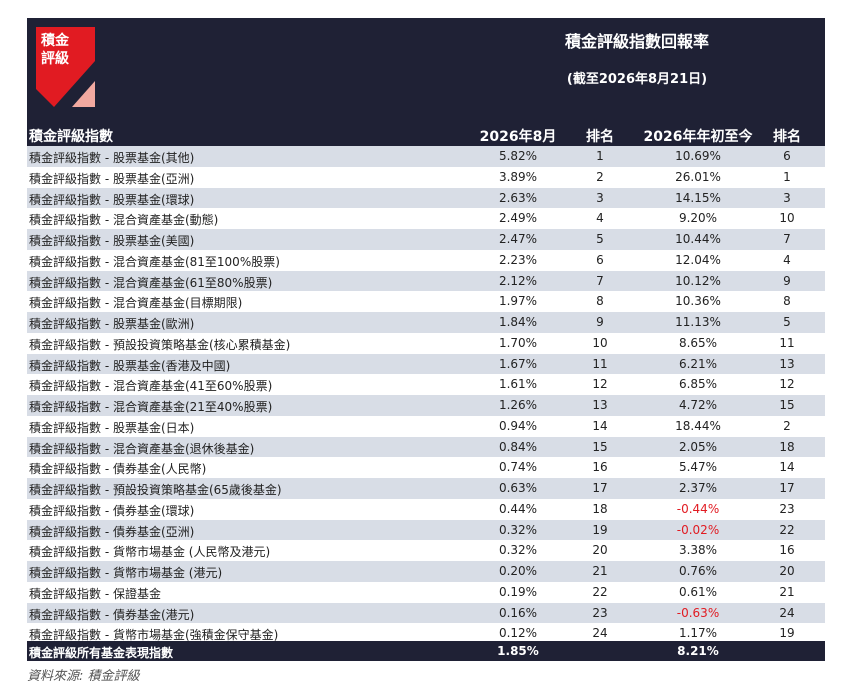 This screenshot has width=842, height=689. I want to click on table-row: 積金評級指數 - 預設投資策略基金(65歲後基金) 0.63% 17 2.37% 17, so click(426, 488).